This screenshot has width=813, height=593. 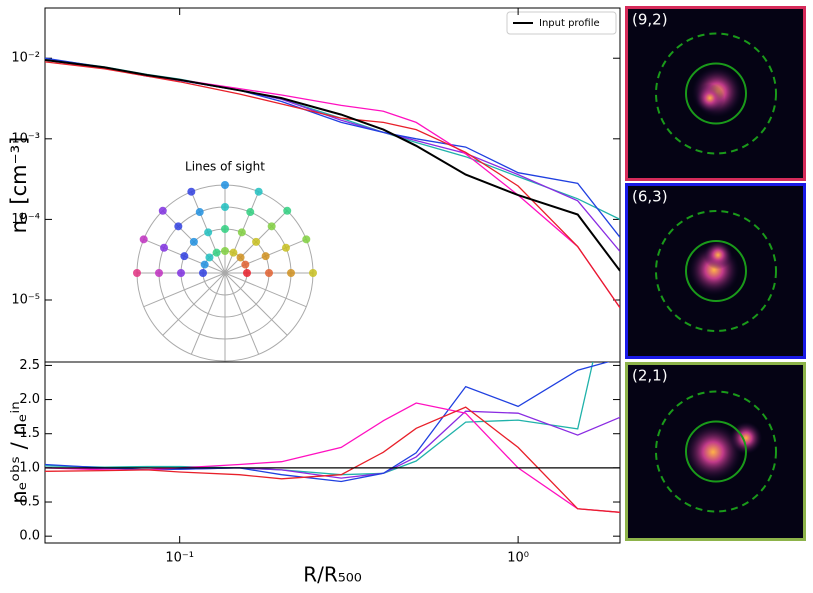 What do you see at coordinates (650, 20) in the screenshot?
I see `image-label: (9,2)` at bounding box center [650, 20].